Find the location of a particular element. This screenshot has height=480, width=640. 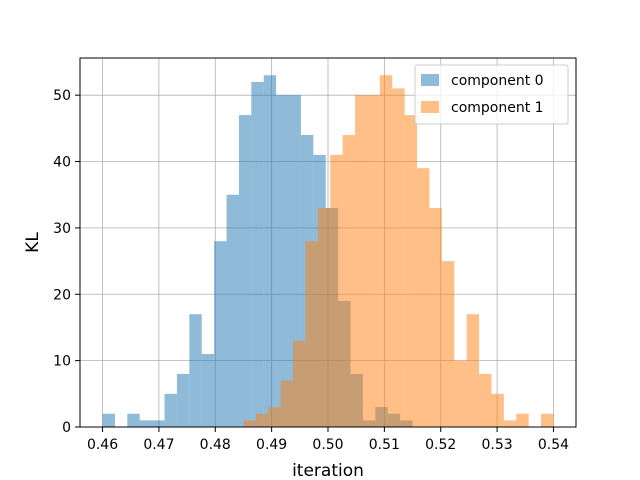

legend: component 0 component 1 is located at coordinates (491, 94).